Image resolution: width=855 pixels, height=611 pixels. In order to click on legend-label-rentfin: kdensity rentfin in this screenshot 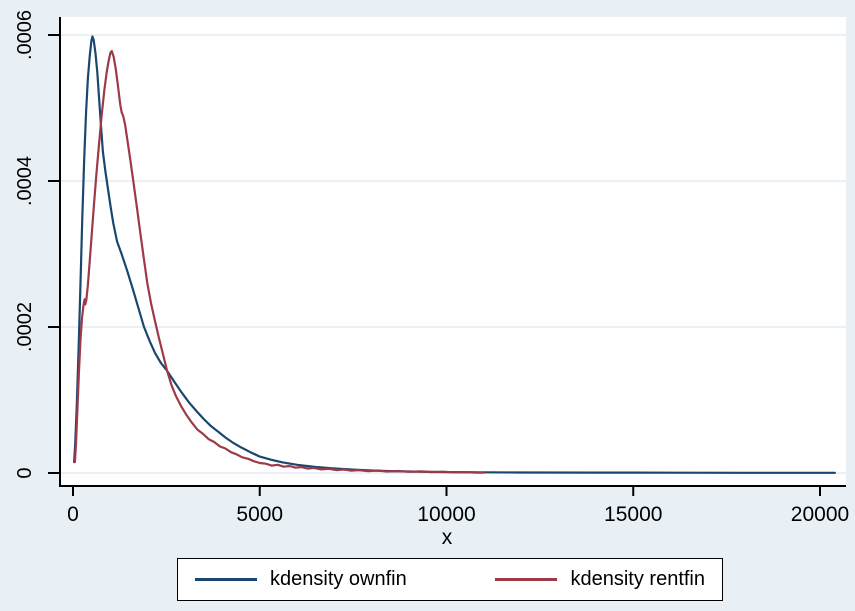, I will do `click(637, 579)`.